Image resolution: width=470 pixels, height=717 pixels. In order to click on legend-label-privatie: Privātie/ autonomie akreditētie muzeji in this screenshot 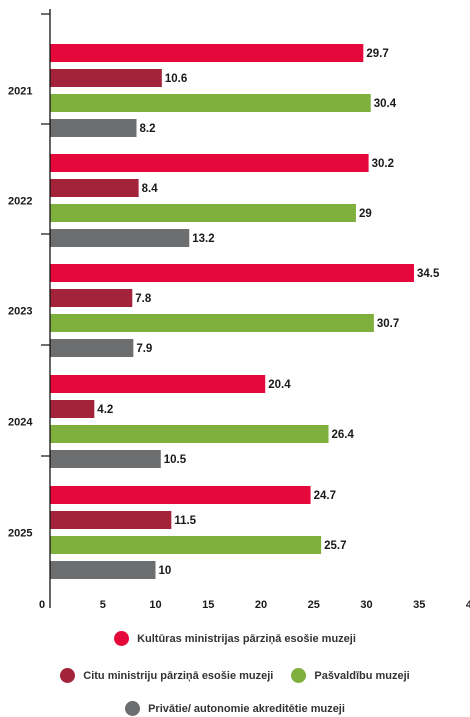, I will do `click(246, 708)`.